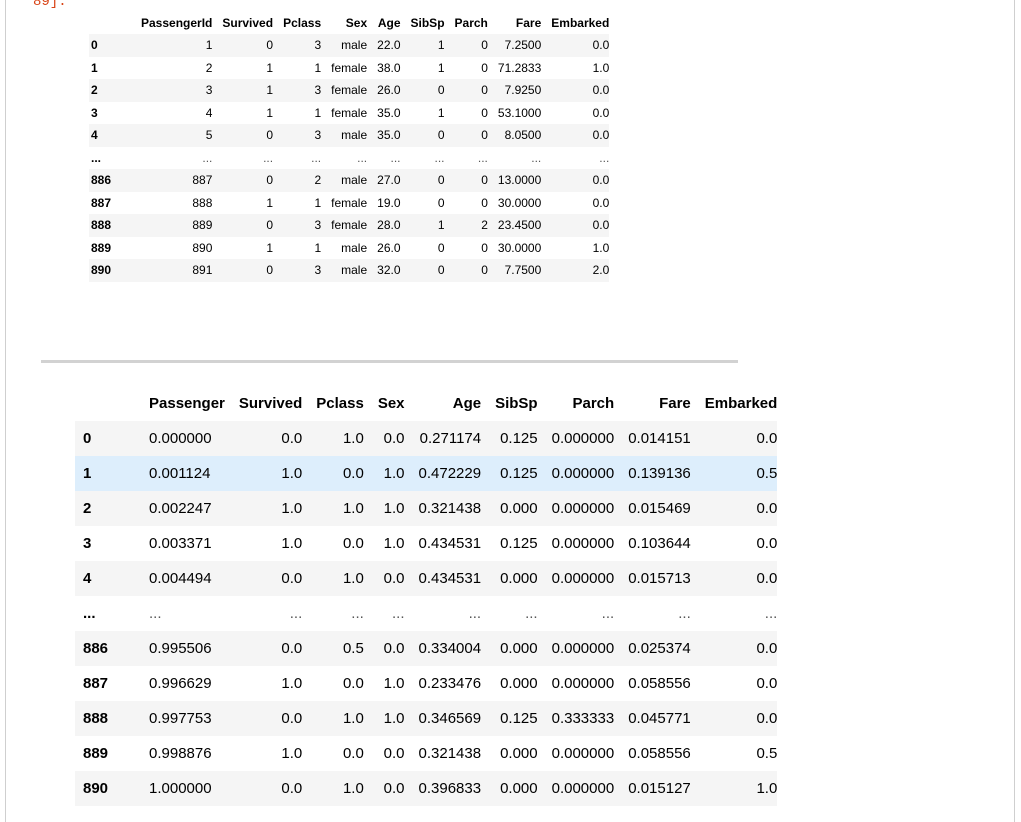 The width and height of the screenshot is (1021, 822). Describe the element at coordinates (318, 225) in the screenshot. I see `table-cell: 3` at that location.